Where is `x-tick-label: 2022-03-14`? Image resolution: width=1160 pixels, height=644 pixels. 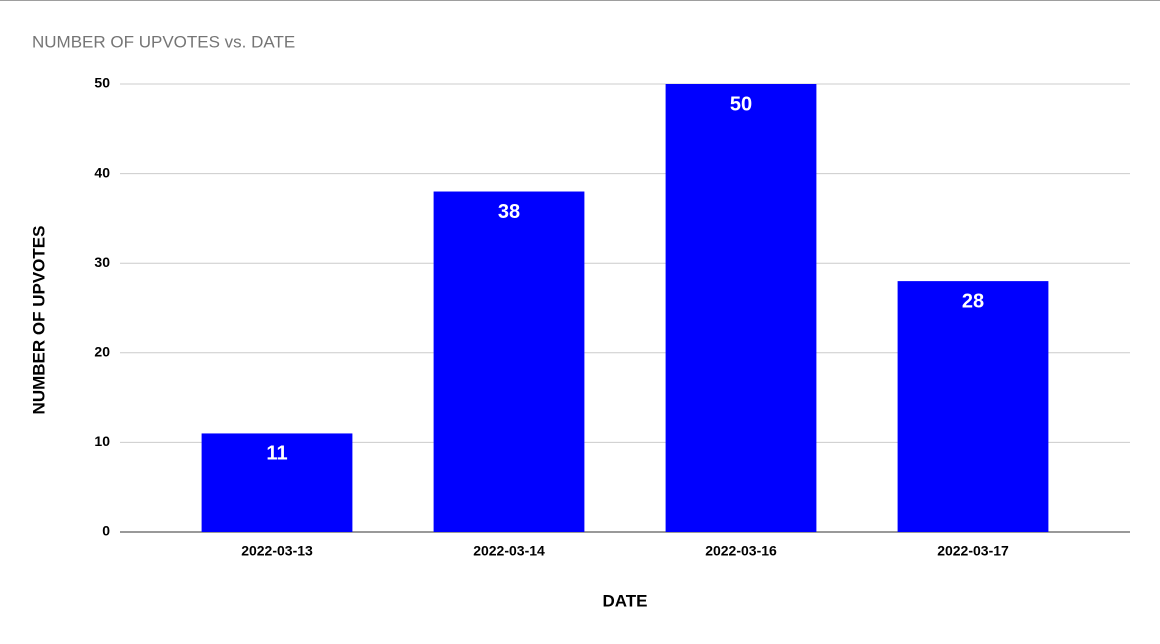
x-tick-label: 2022-03-14 is located at coordinates (509, 551).